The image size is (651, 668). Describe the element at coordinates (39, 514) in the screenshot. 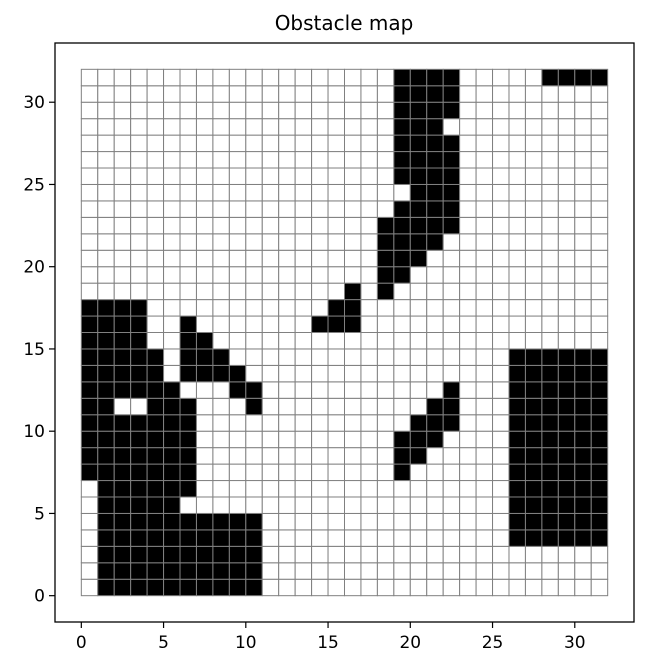

I see `y-tick-label: 5` at that location.